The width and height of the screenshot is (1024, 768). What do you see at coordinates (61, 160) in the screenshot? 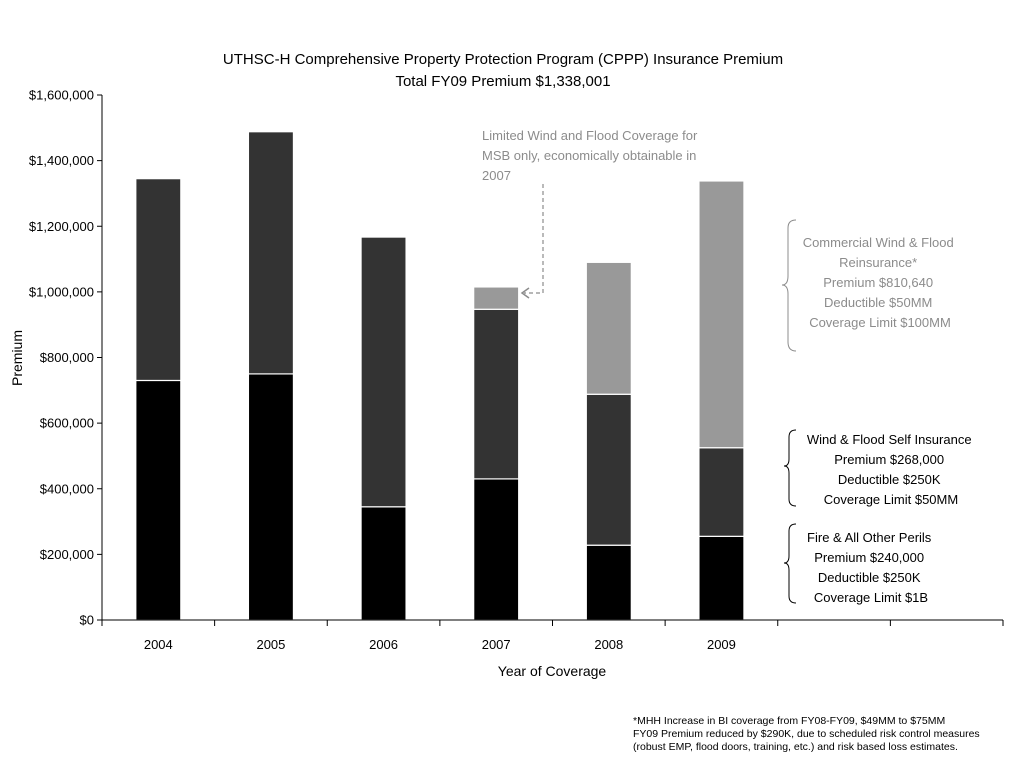
I see `y-tick-label: $1,400,000` at bounding box center [61, 160].